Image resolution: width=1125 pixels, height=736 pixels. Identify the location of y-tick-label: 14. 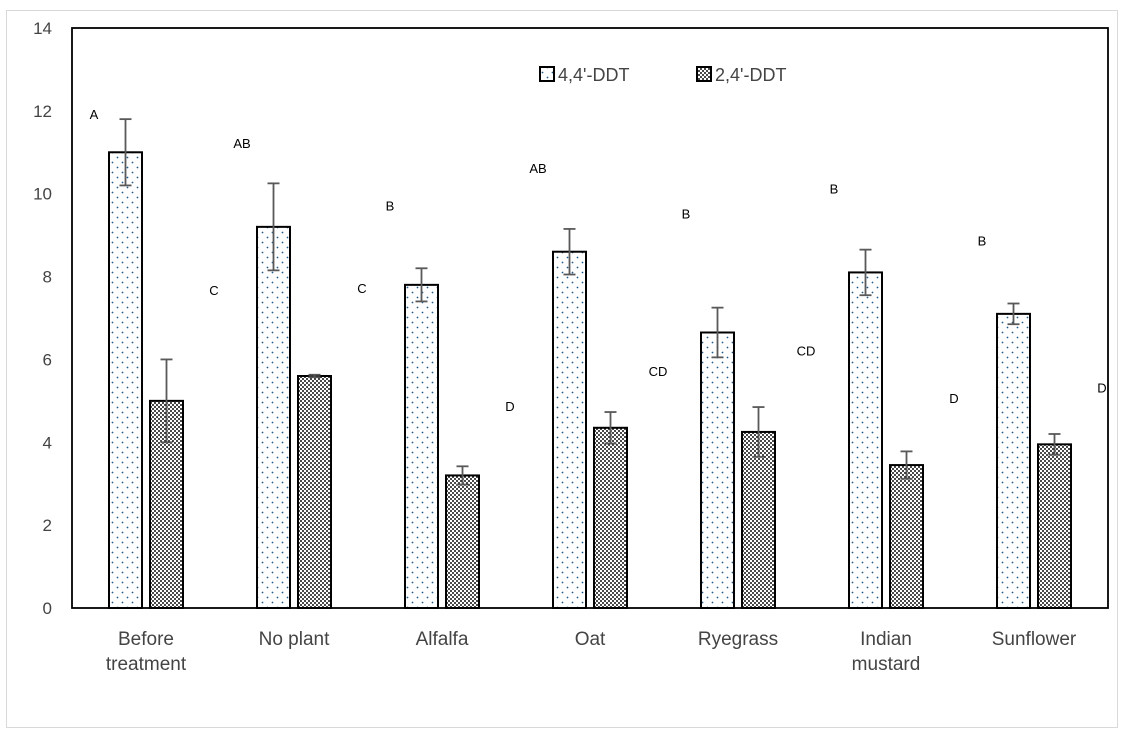
(42, 28).